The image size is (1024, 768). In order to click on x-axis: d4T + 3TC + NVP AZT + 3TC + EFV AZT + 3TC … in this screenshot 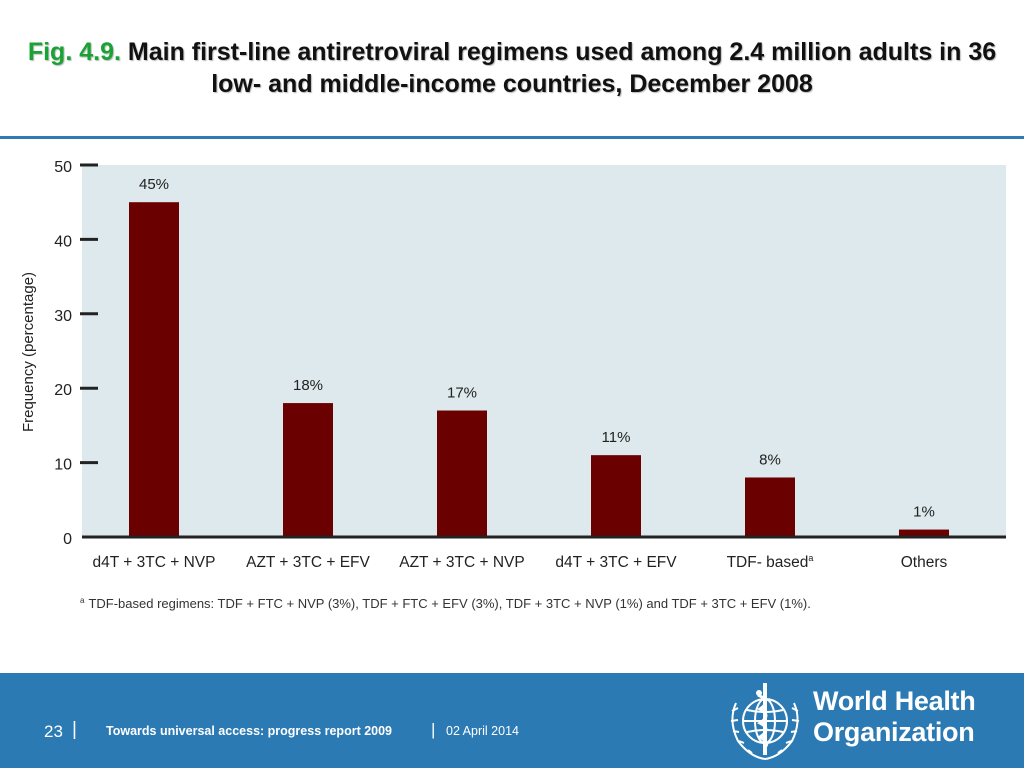, I will do `click(520, 562)`.